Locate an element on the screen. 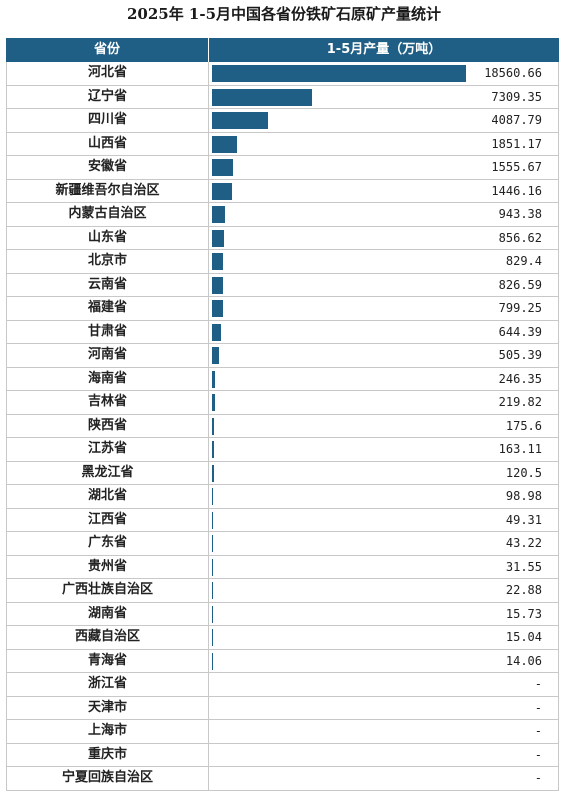 The width and height of the screenshot is (568, 800). production-value: 219.82 is located at coordinates (520, 402).